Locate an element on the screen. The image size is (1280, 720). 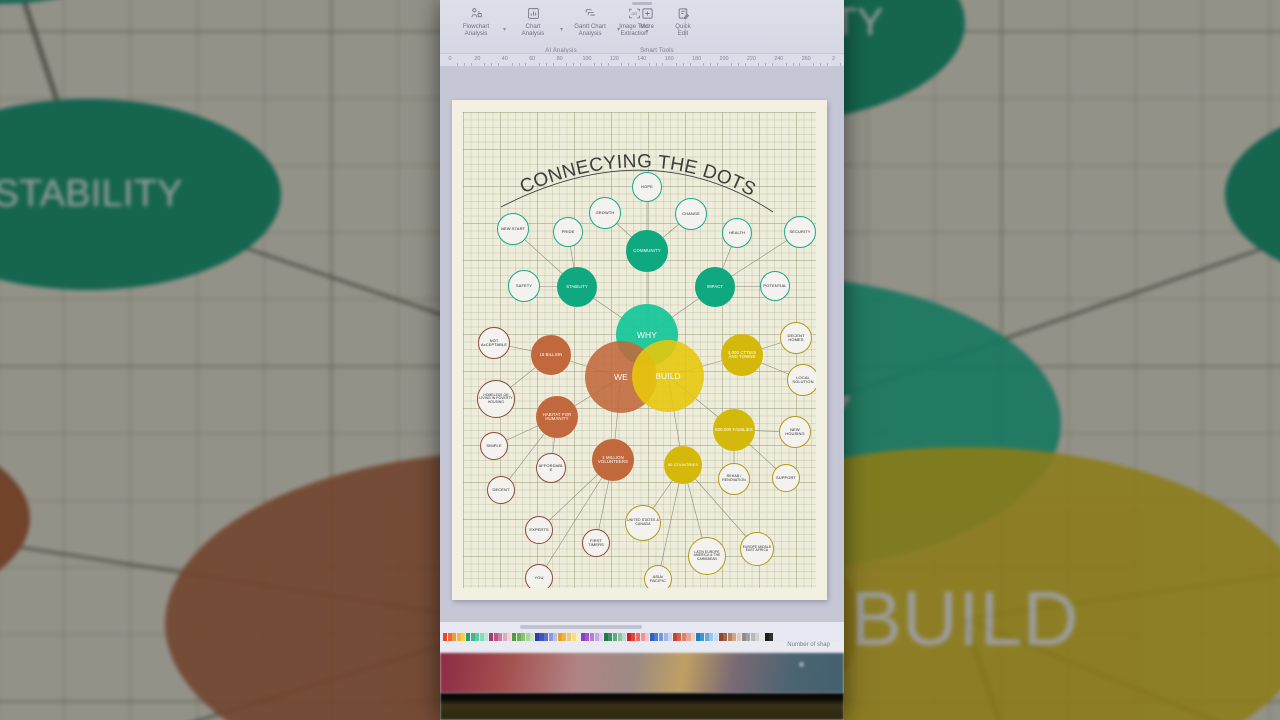
diagram-node: SECURITY is located at coordinates (800, 232).